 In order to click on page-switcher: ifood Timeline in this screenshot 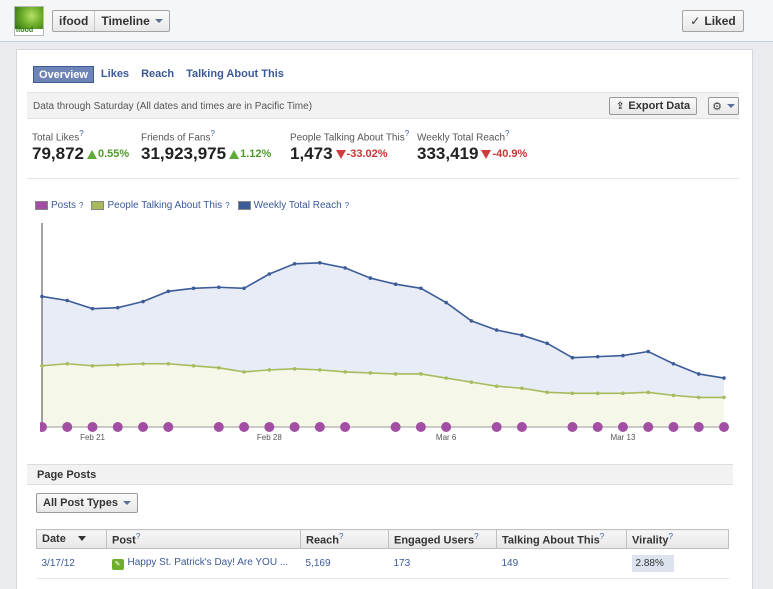, I will do `click(111, 21)`.